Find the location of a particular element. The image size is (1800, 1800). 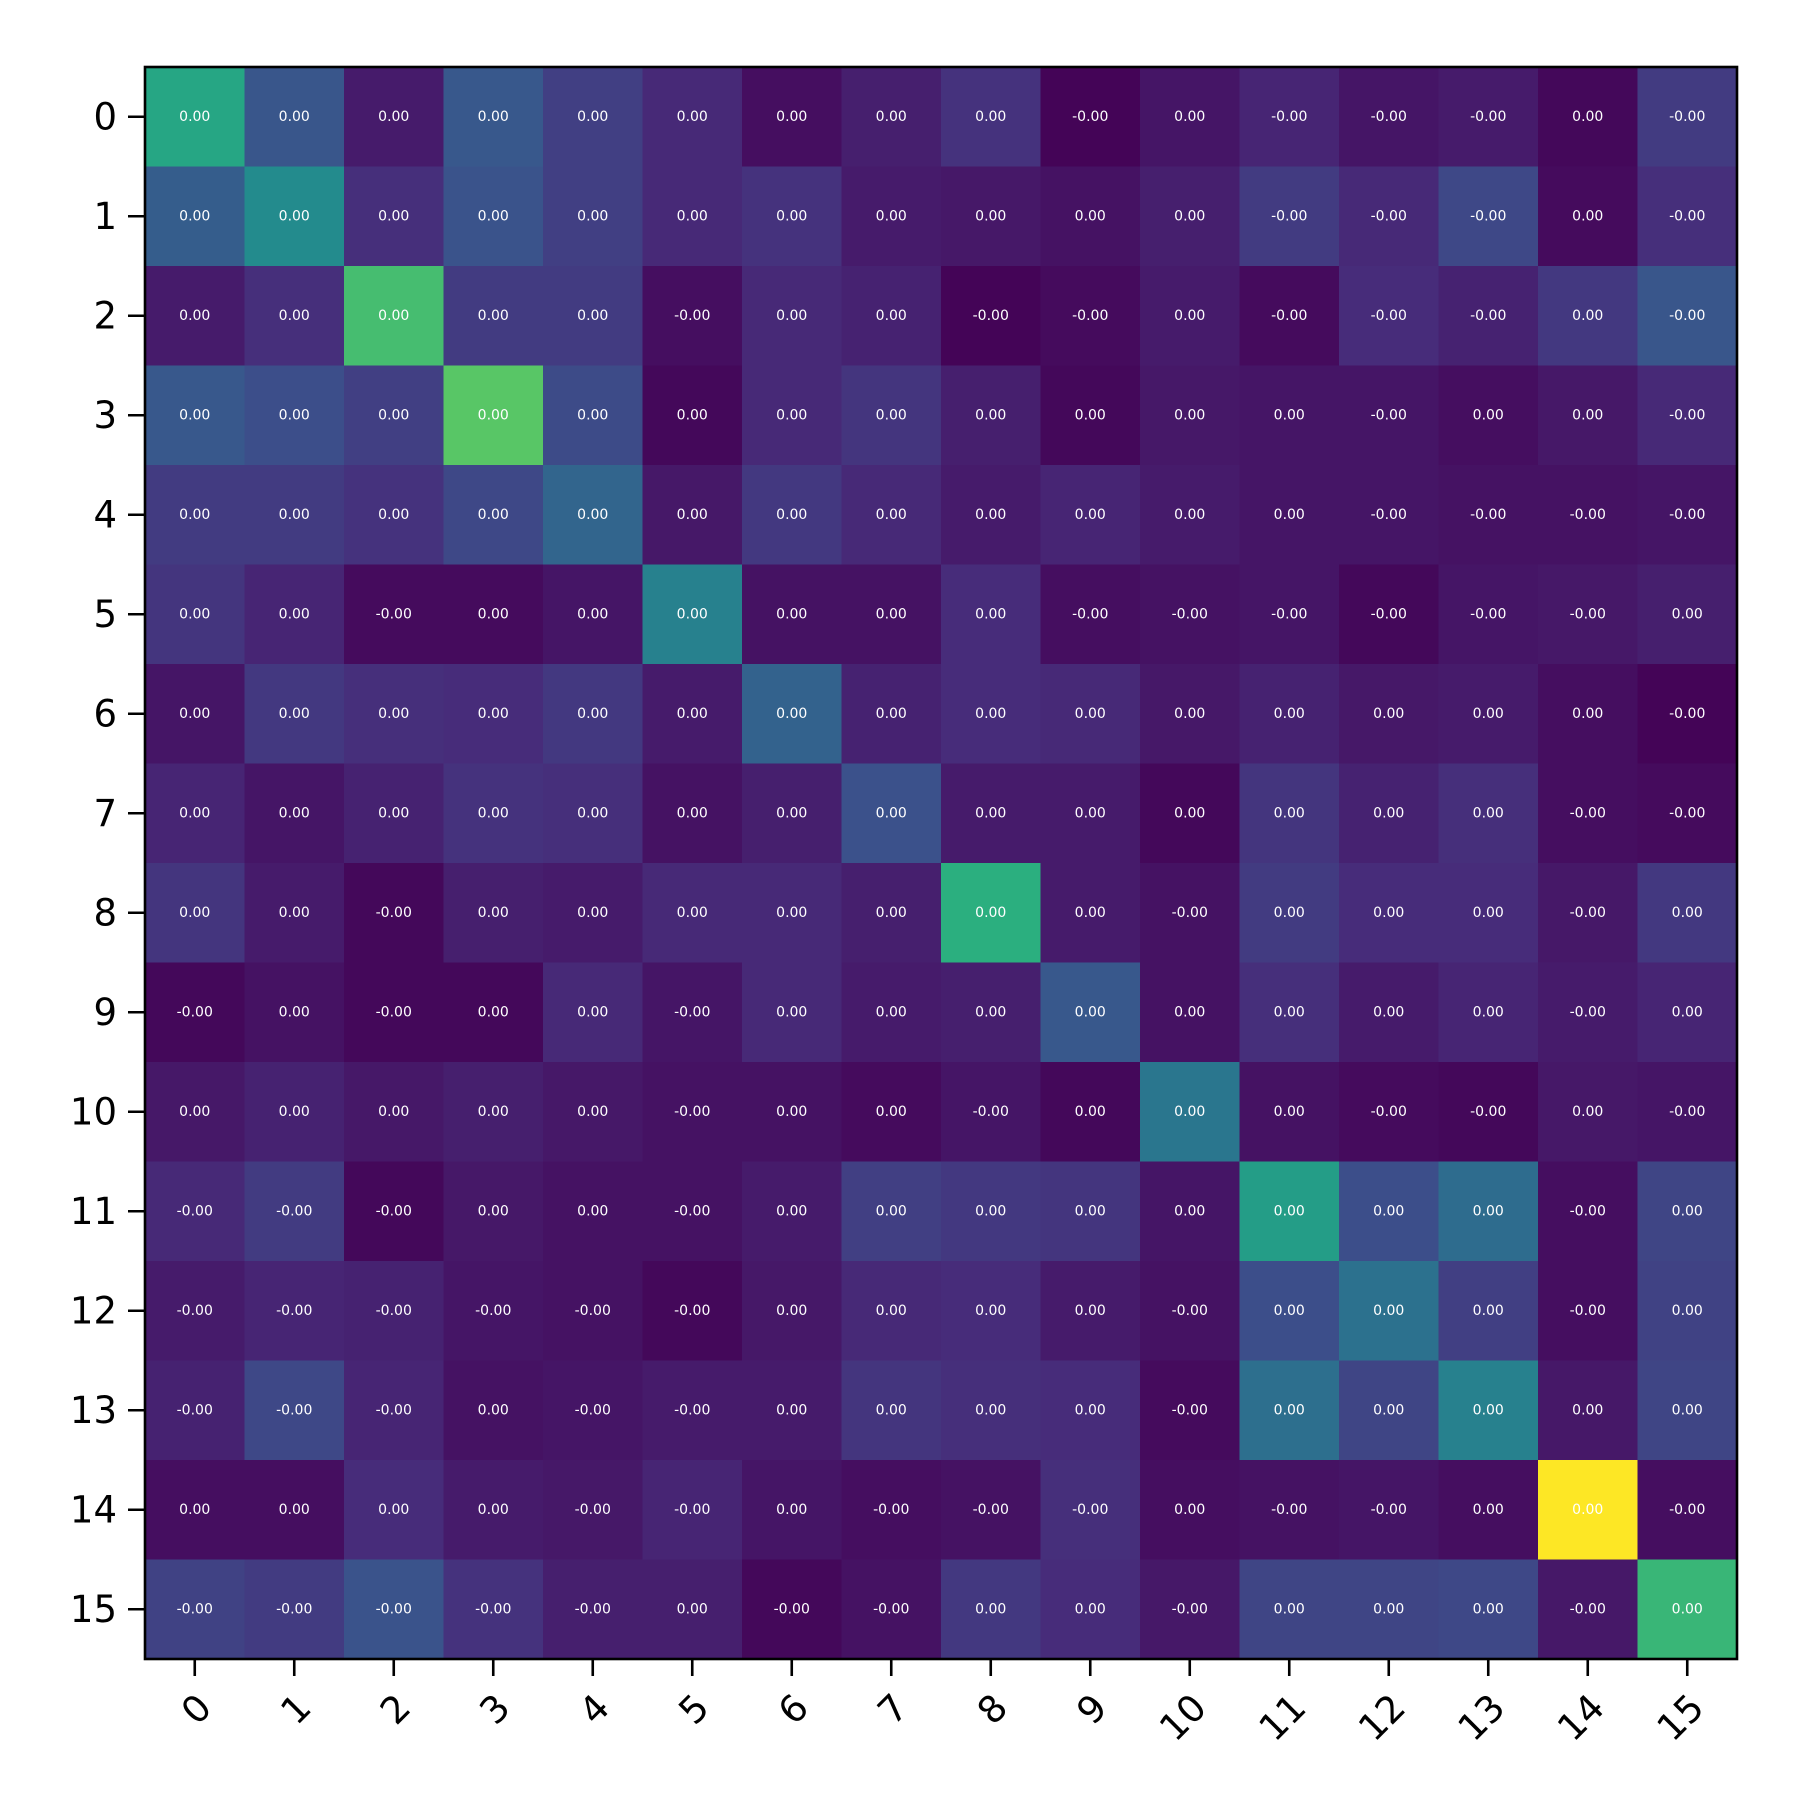

x-tick-label: 7 is located at coordinates (892, 1709).